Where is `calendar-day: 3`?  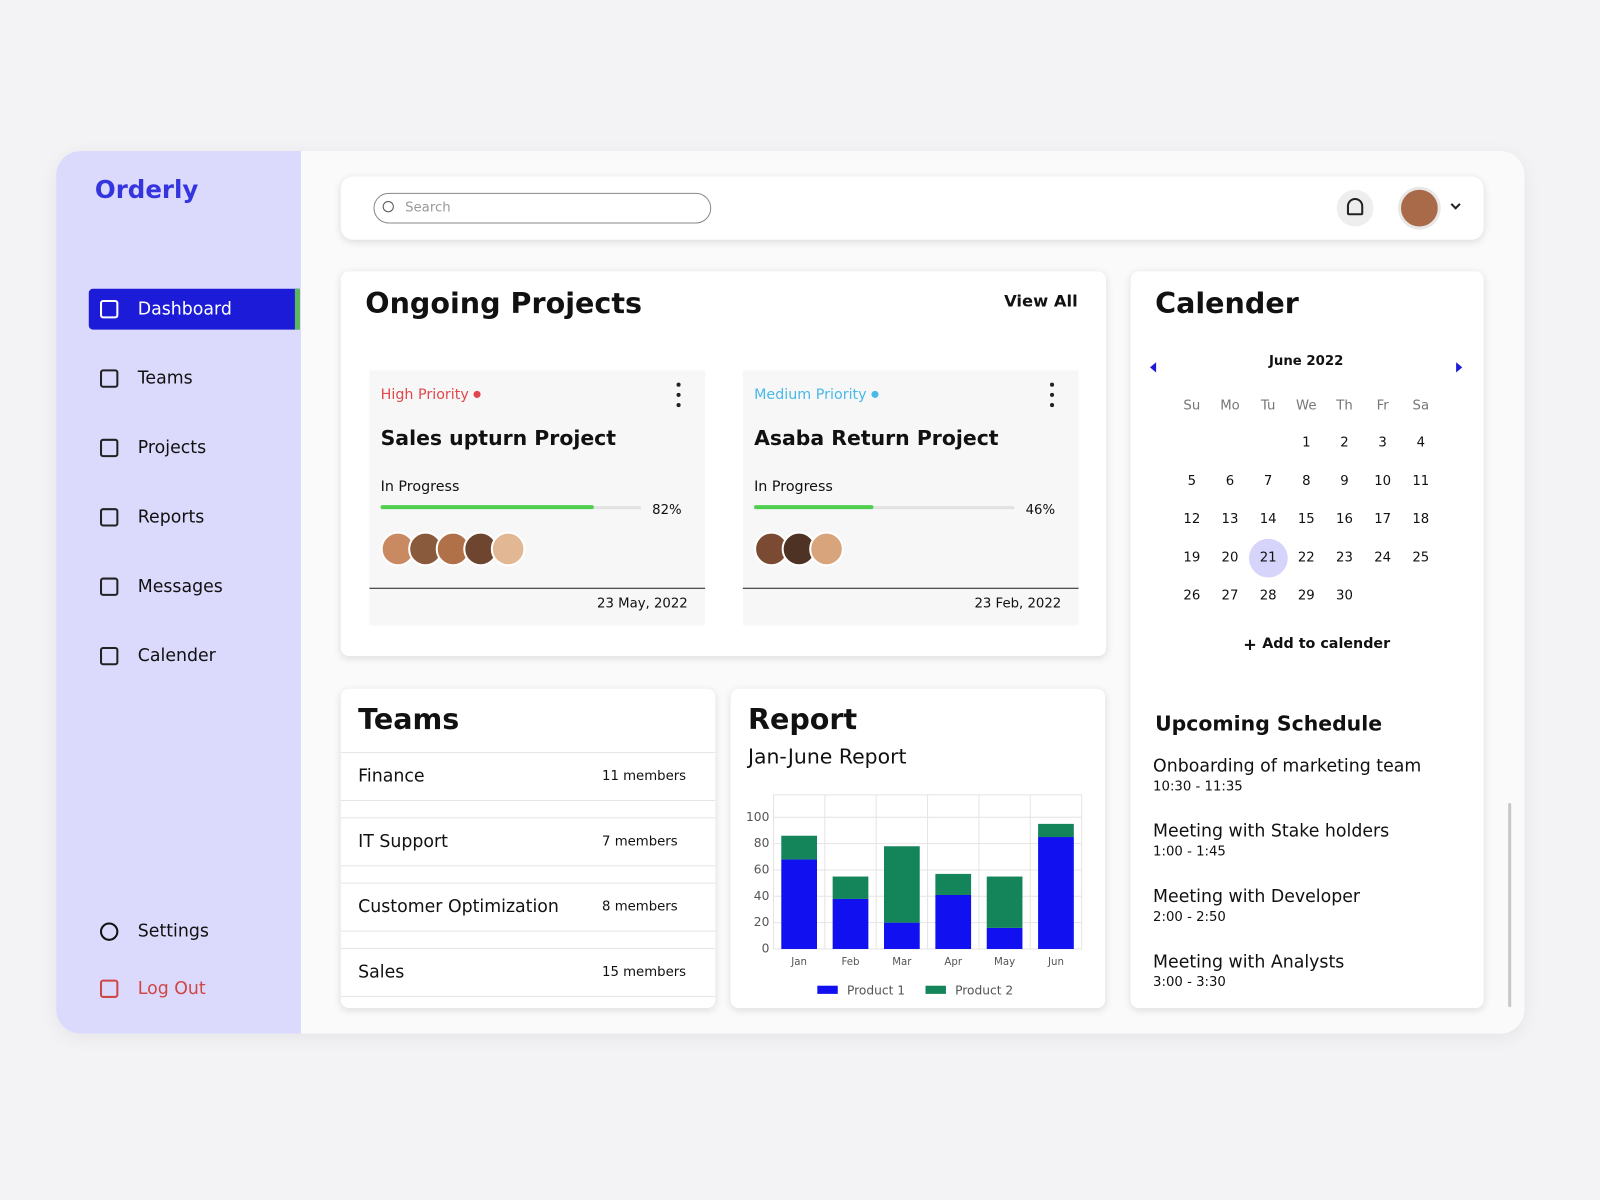 calendar-day: 3 is located at coordinates (1382, 443).